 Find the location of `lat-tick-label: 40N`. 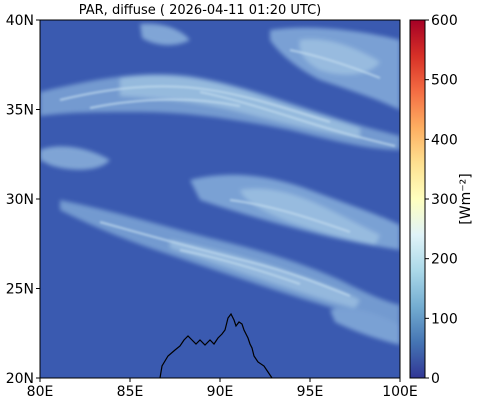

lat-tick-label: 40N is located at coordinates (20, 21).